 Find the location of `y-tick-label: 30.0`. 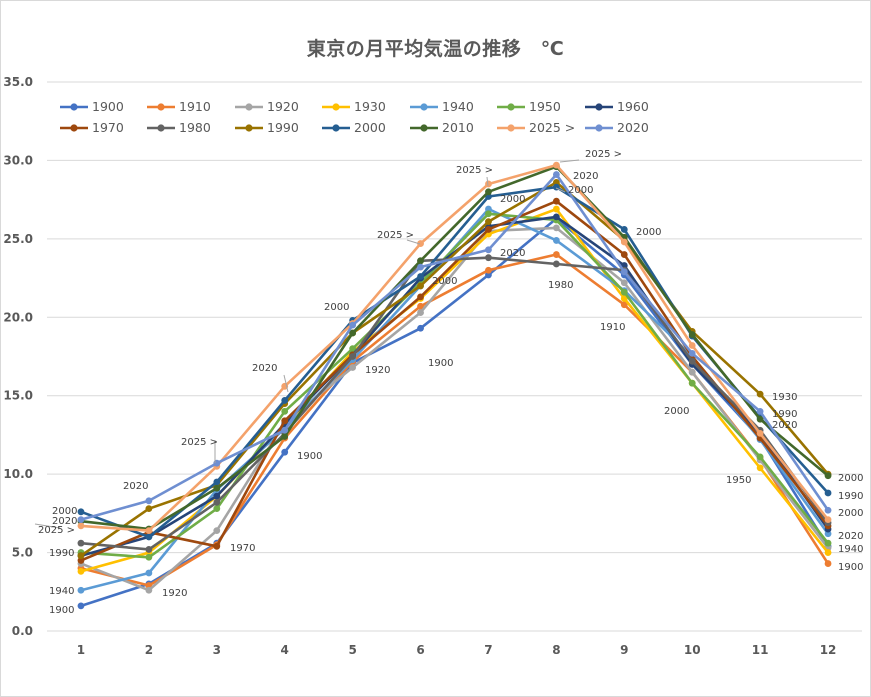

y-tick-label: 30.0 is located at coordinates (18, 160).